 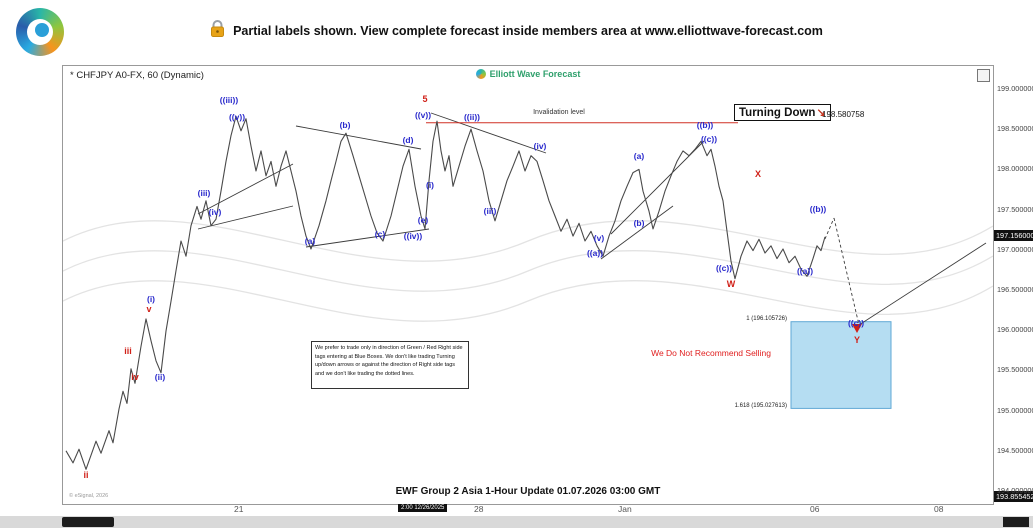 I want to click on price-tick: 199.000000, so click(x=1015, y=88).